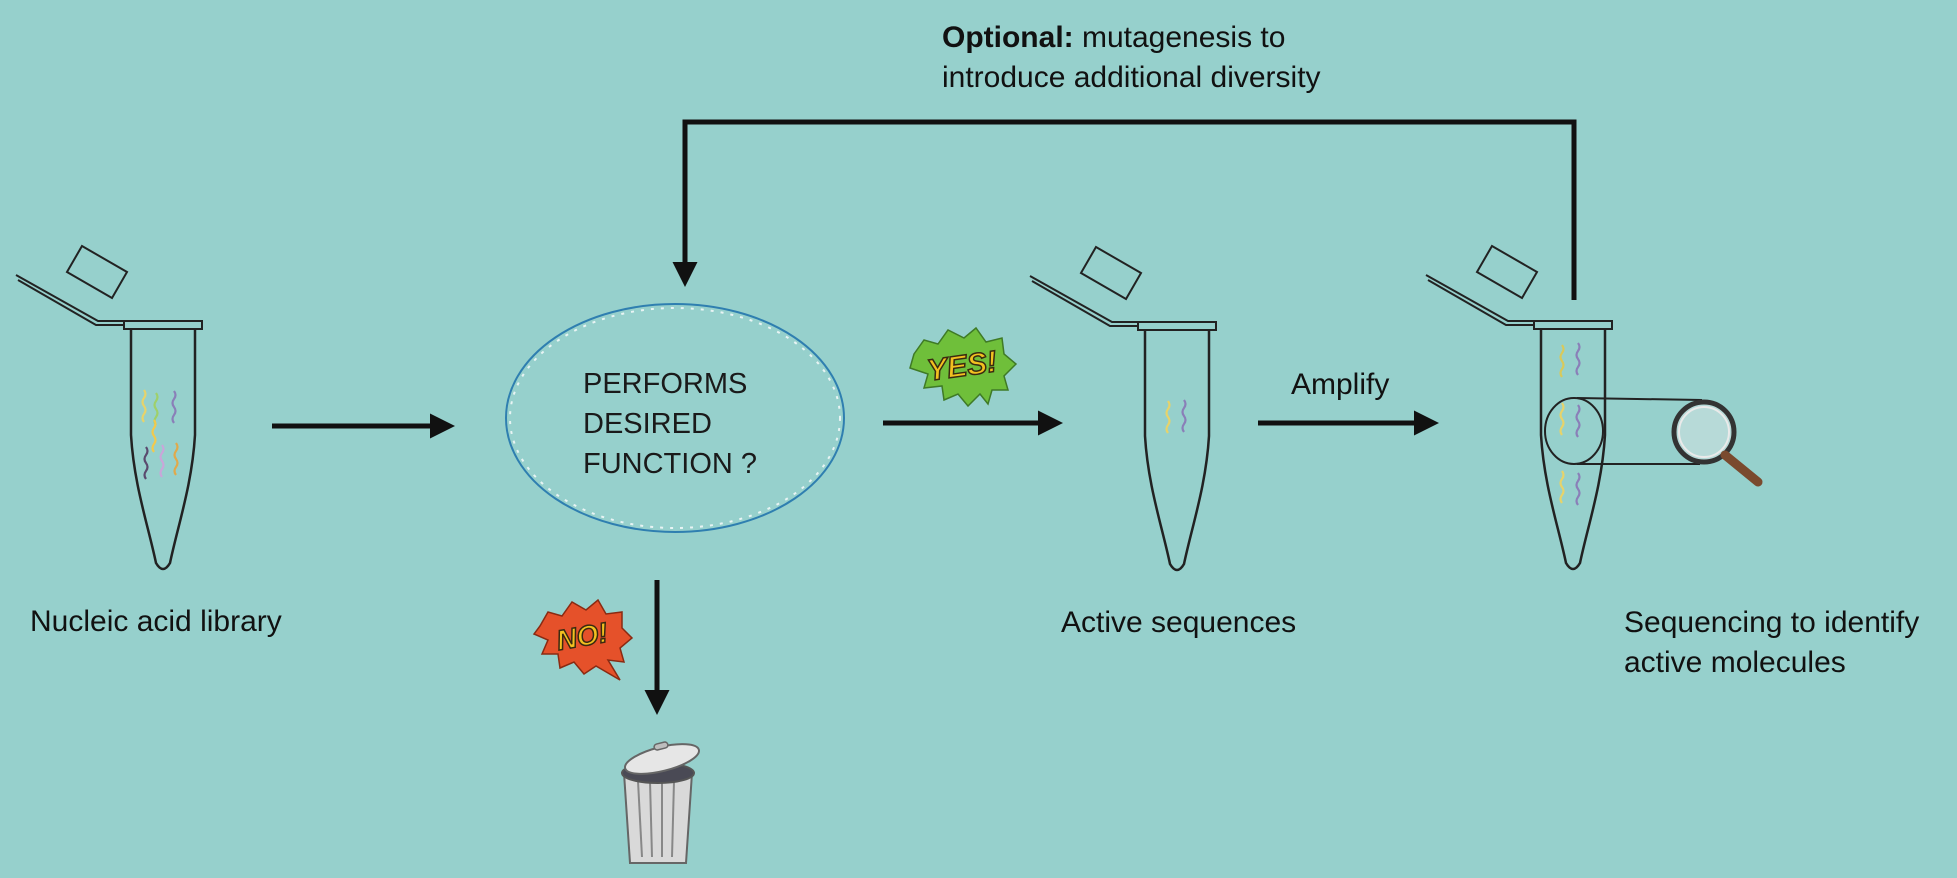 This screenshot has width=1957, height=878. Describe the element at coordinates (1340, 384) in the screenshot. I see `amplify-label: Amplify` at that location.